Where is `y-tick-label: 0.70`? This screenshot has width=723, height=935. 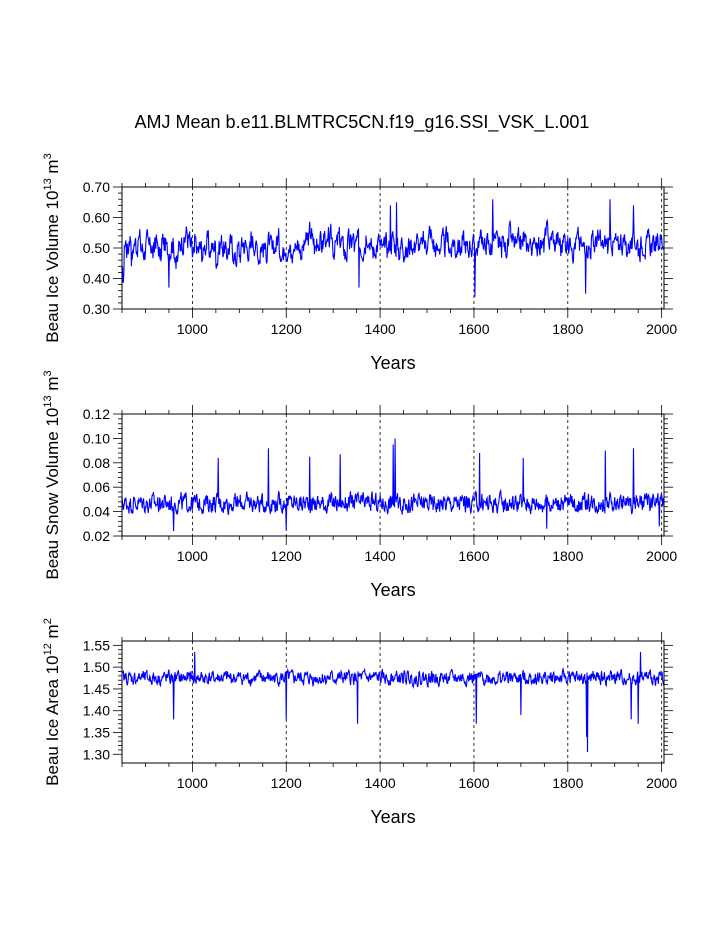
y-tick-label: 0.70 is located at coordinates (96, 187).